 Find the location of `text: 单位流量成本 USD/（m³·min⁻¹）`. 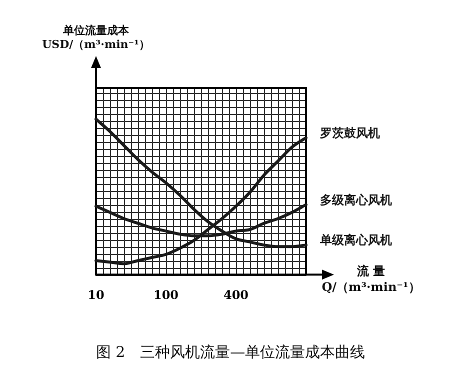

text: 单位流量成本 USD/（m³·min⁻¹） is located at coordinates (96, 38).